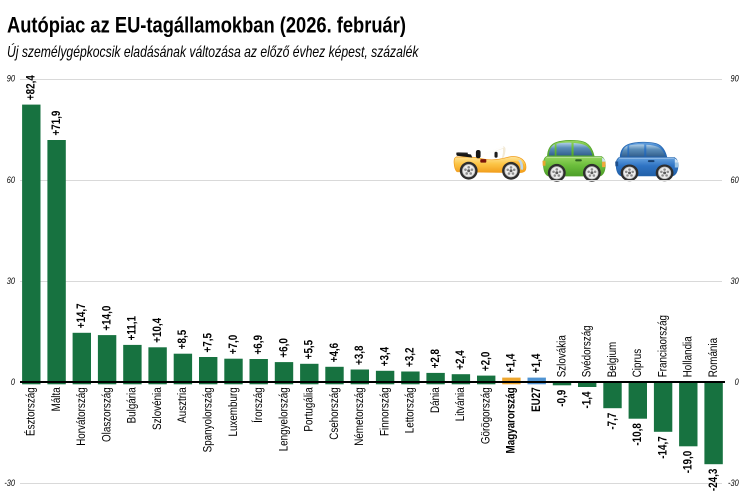 Image resolution: width=750 pixels, height=500 pixels. What do you see at coordinates (663, 447) in the screenshot?
I see `svg-text: -14,7` at bounding box center [663, 447].